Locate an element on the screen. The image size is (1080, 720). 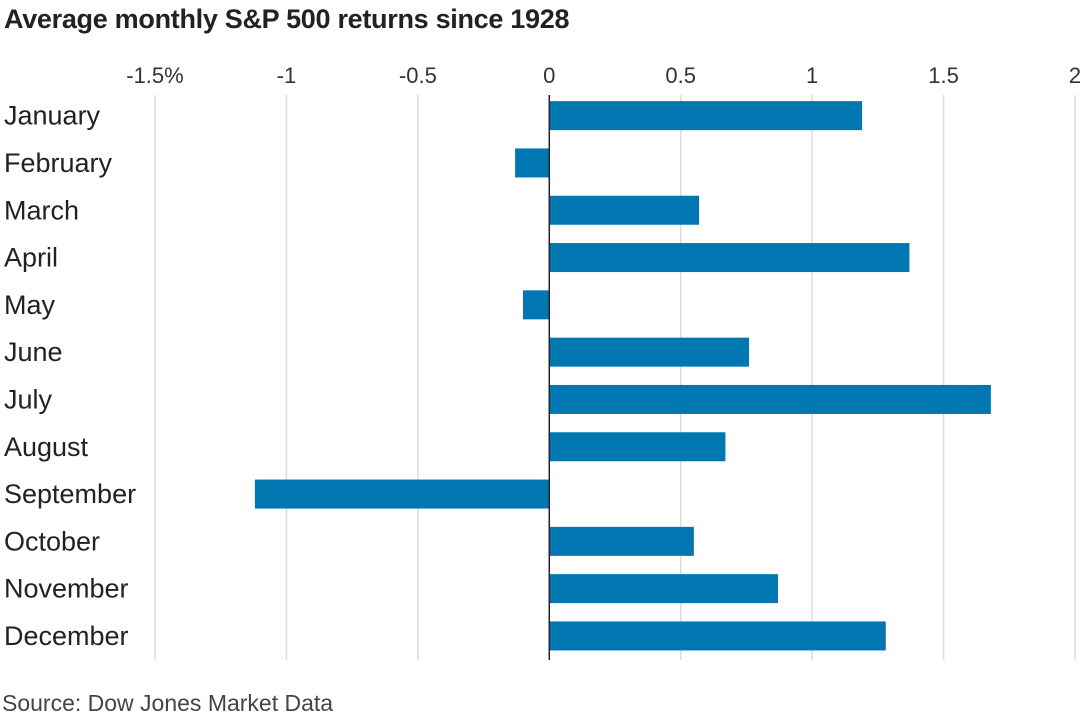
category-label: October is located at coordinates (52, 541).